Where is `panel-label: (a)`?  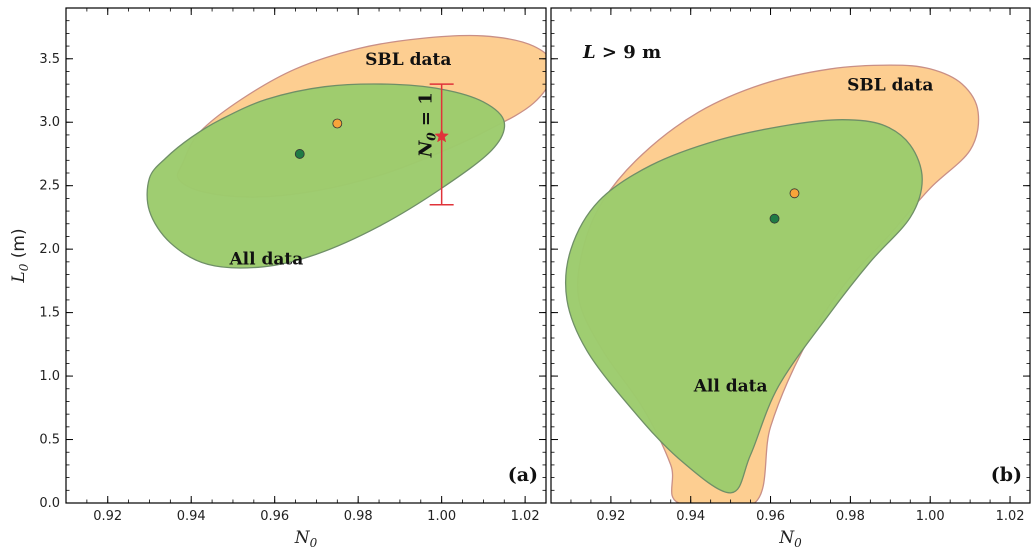
panel-label: (a) is located at coordinates (523, 475).